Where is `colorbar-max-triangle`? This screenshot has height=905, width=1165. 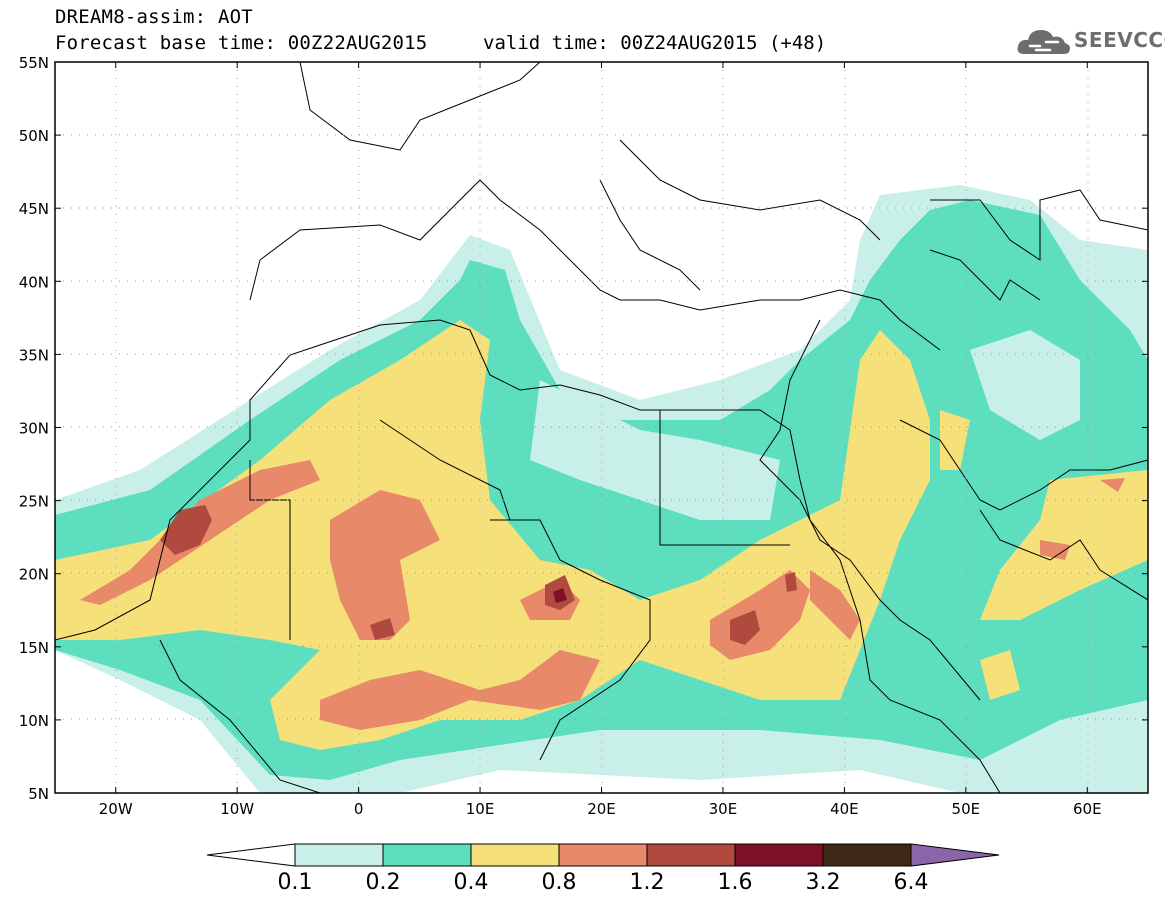
colorbar-max-triangle is located at coordinates (955, 855).